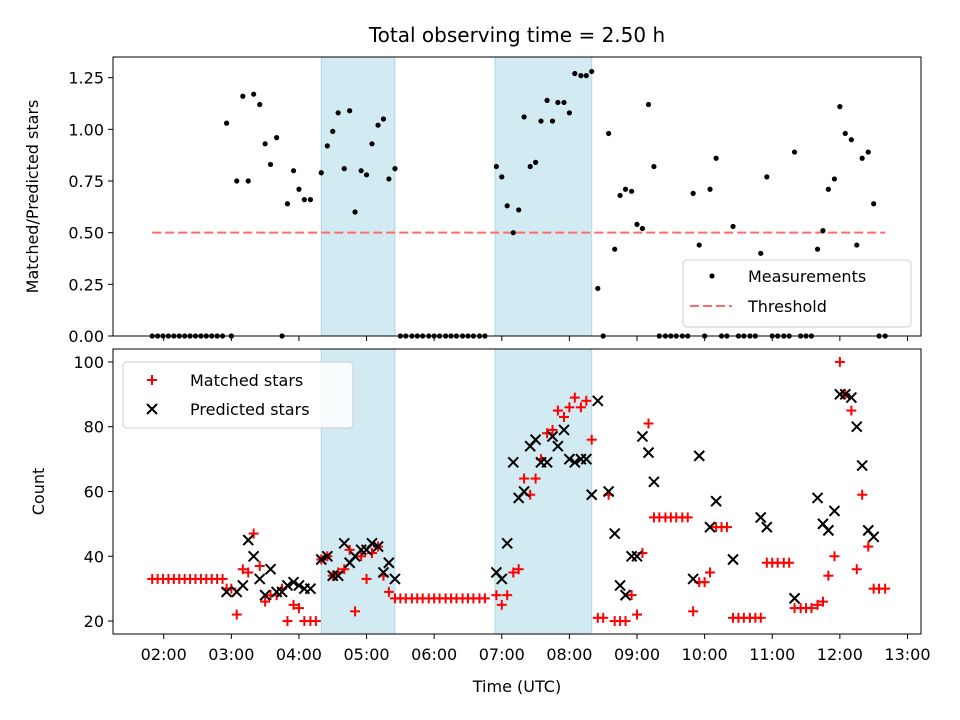 This screenshot has width=960, height=720. Describe the element at coordinates (90, 207) in the screenshot. I see `top-y-ticks: 0.00 0.25 0.50 0.75 1.00 1.25` at that location.